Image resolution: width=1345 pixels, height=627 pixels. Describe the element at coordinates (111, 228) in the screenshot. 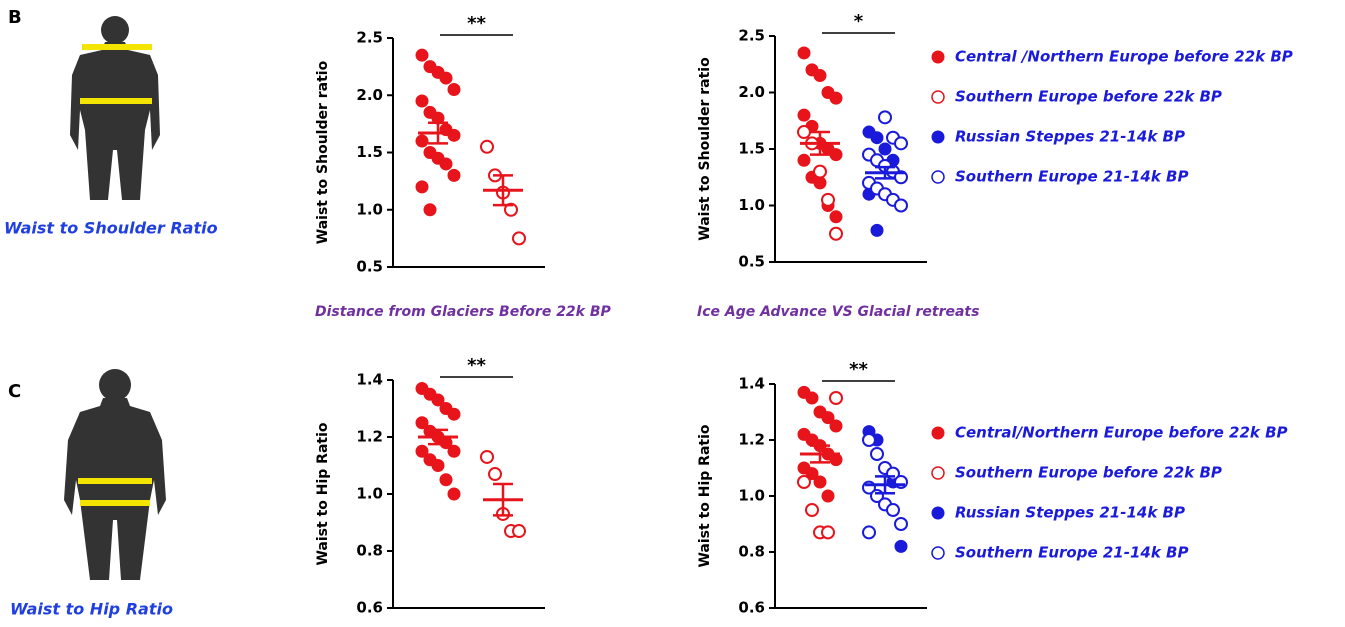

I see `figure-caption: Waist to Shoulder Ratio` at that location.